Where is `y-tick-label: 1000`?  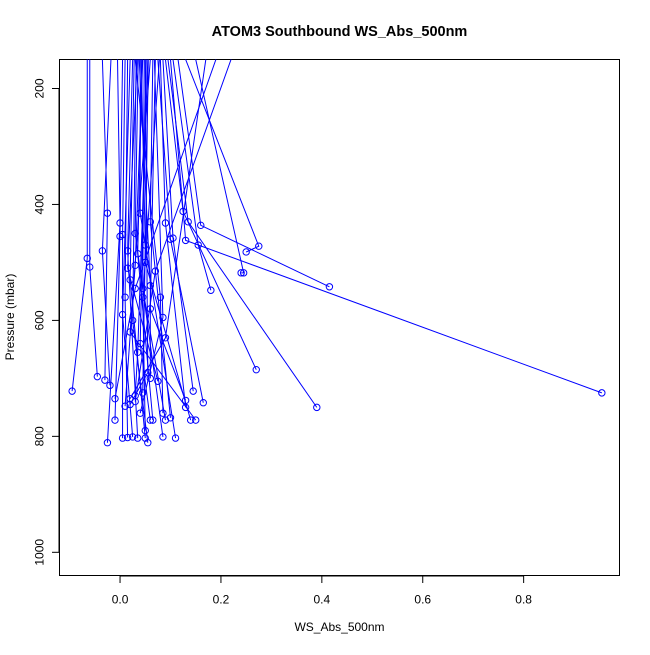
y-tick-label: 1000 is located at coordinates (40, 552).